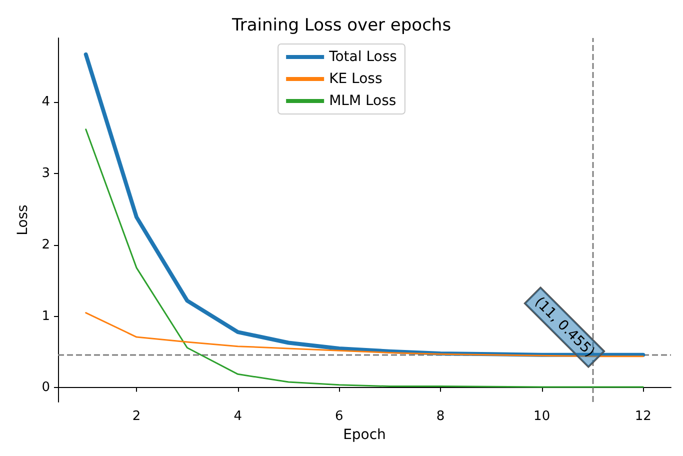 This screenshot has width=683, height=456. I want to click on x-tick-label: 10, so click(542, 416).